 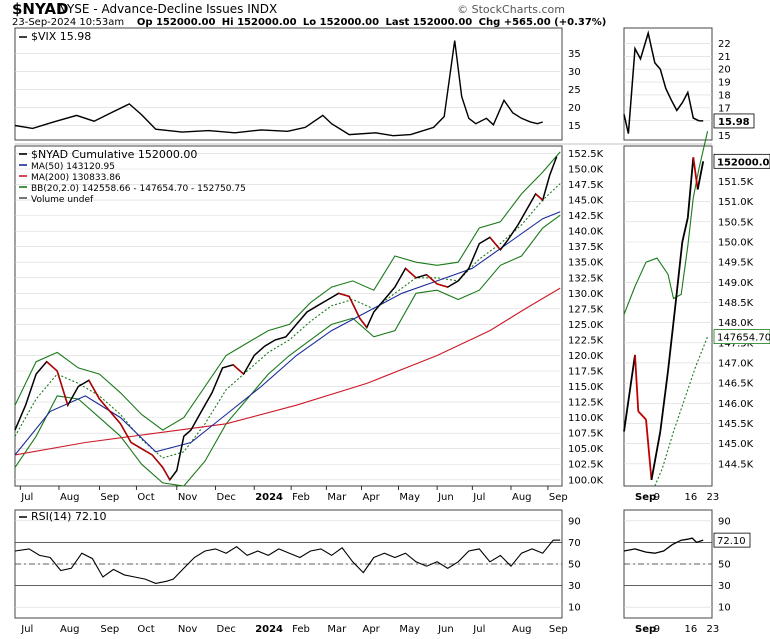 I want to click on rsi-line, so click(x=287, y=561).